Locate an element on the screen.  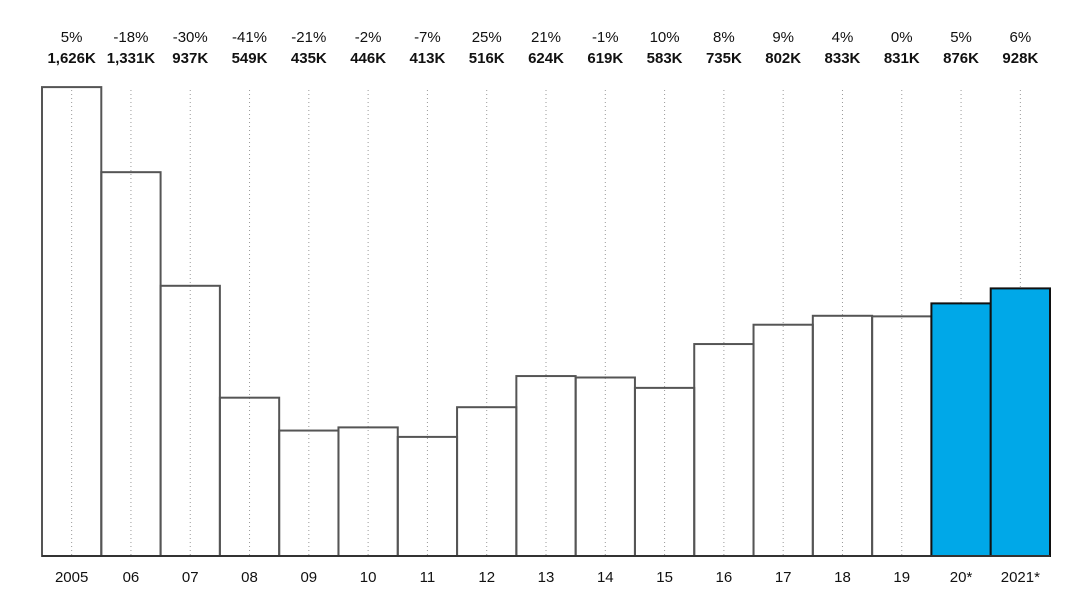
value-label: 876K is located at coordinates (961, 58).